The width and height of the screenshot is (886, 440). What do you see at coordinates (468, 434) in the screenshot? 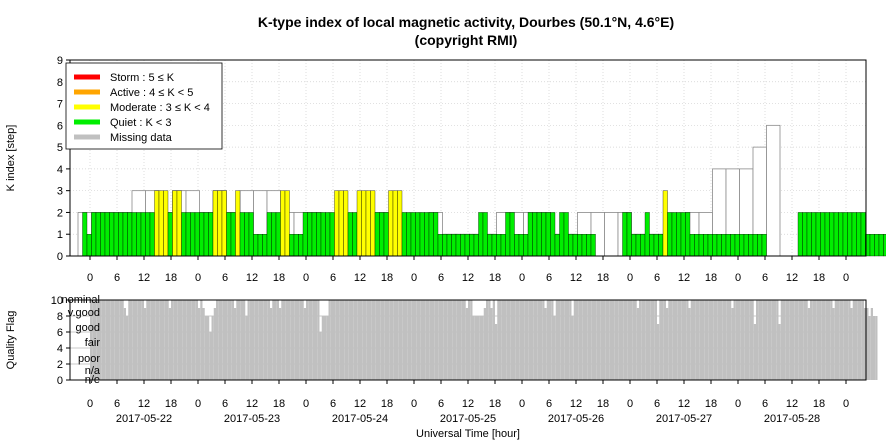
I see `x-axis-label: Universal Time [hour]` at bounding box center [468, 434].